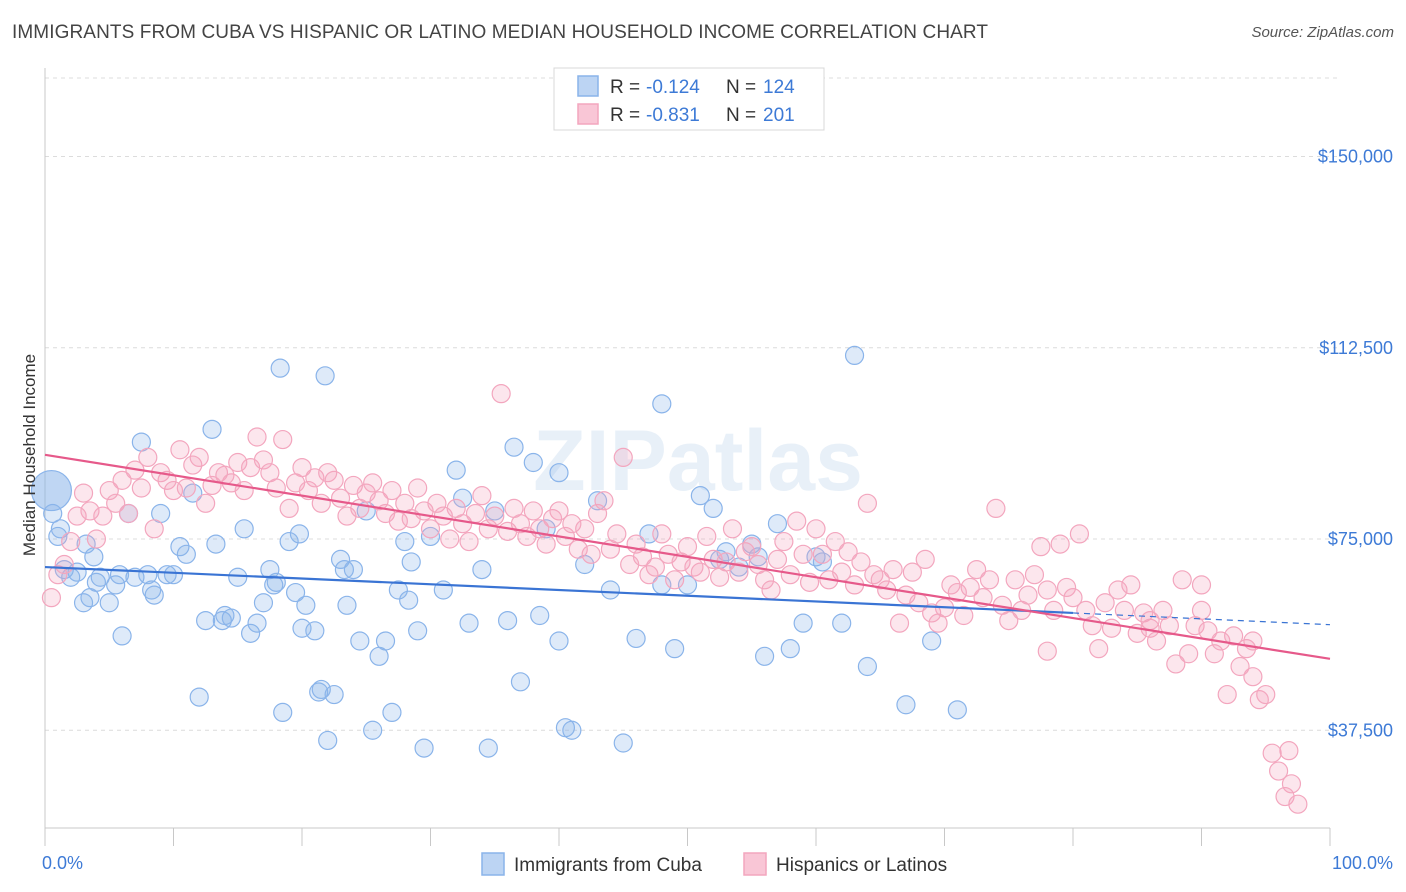 The width and height of the screenshot is (1406, 892). Describe the element at coordinates (779, 87) in the screenshot. I see `legend-n-value-cuba: 124` at that location.